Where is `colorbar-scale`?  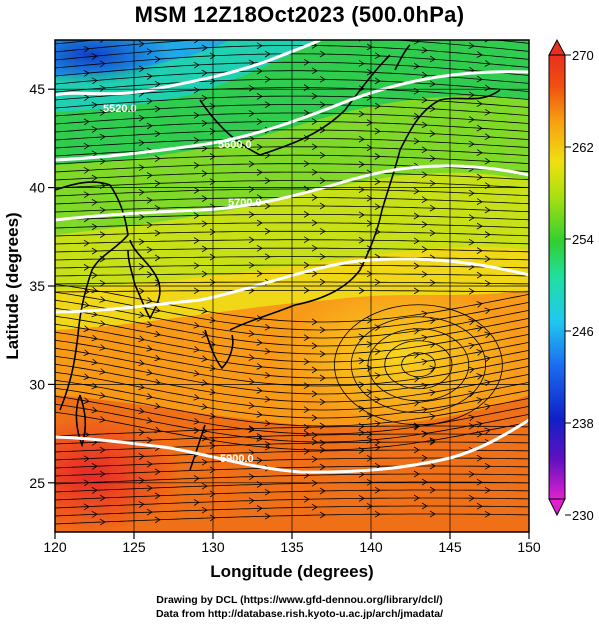 colorbar-scale is located at coordinates (557, 277).